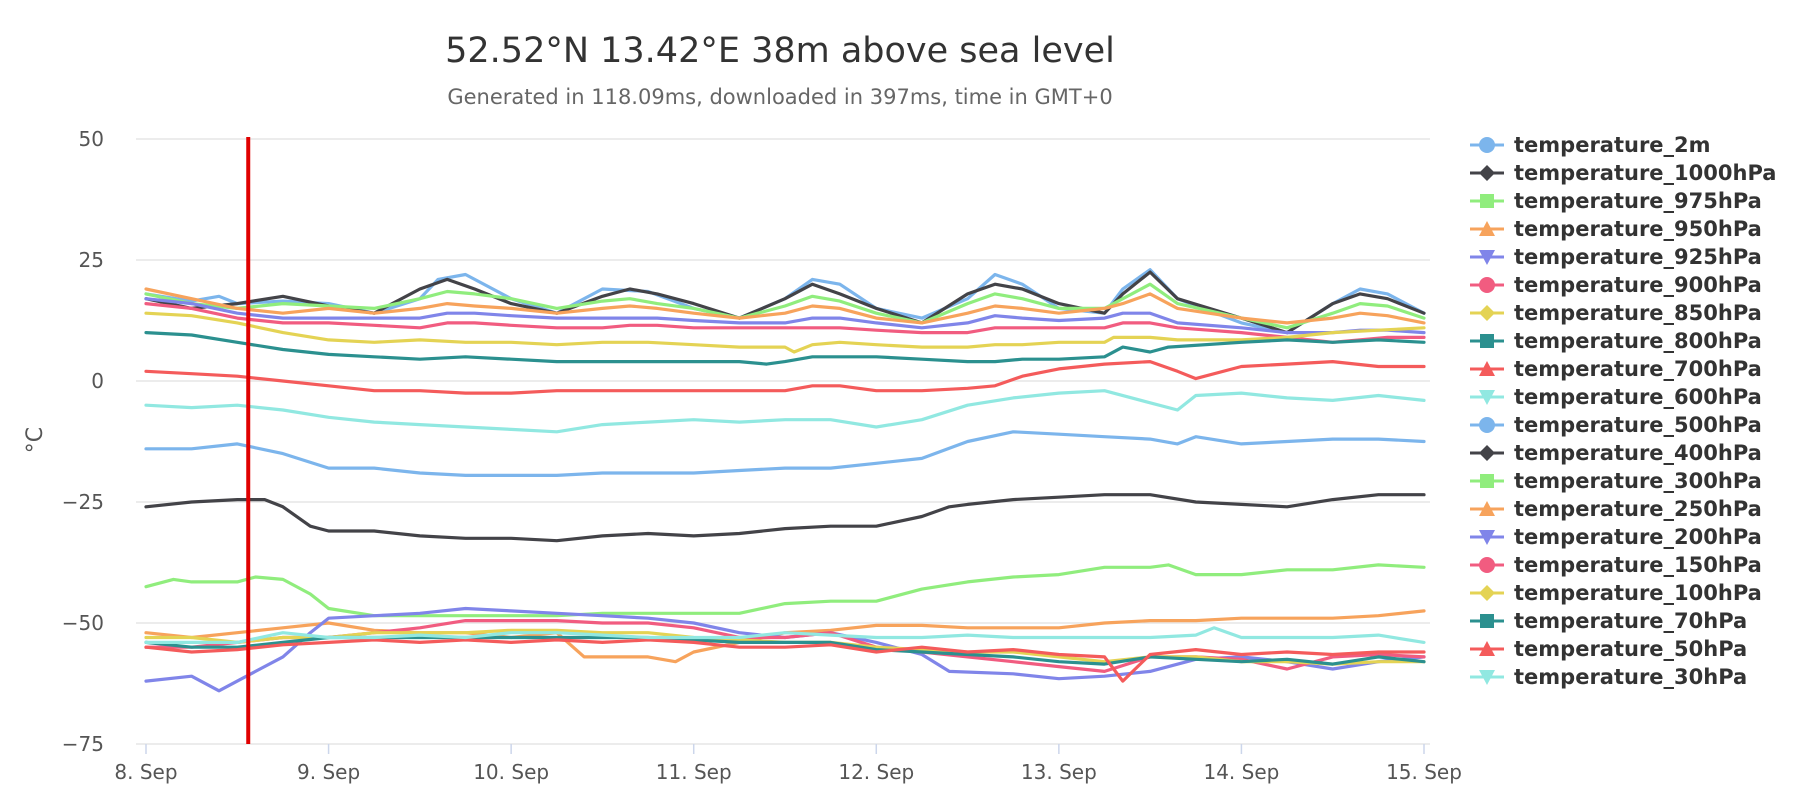 The image size is (1800, 790). What do you see at coordinates (1638, 369) in the screenshot?
I see `legend-label: temperature_700hPa` at bounding box center [1638, 369].